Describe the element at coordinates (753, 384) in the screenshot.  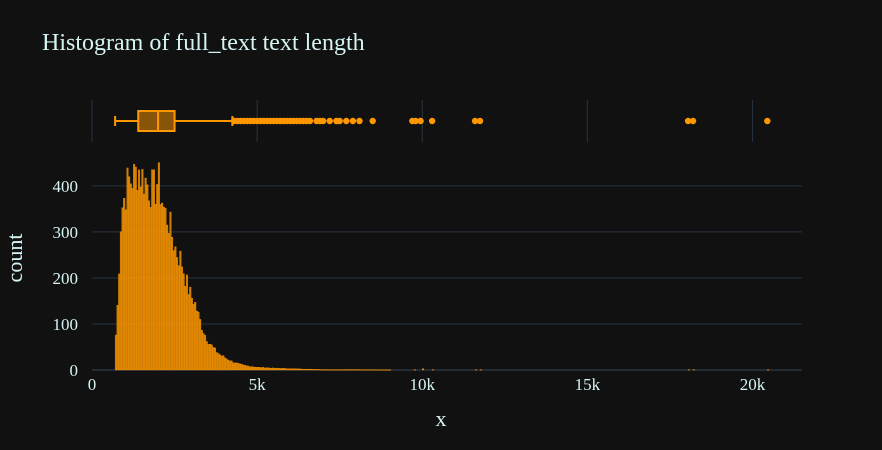
I see `x-tick-label: 20k` at that location.